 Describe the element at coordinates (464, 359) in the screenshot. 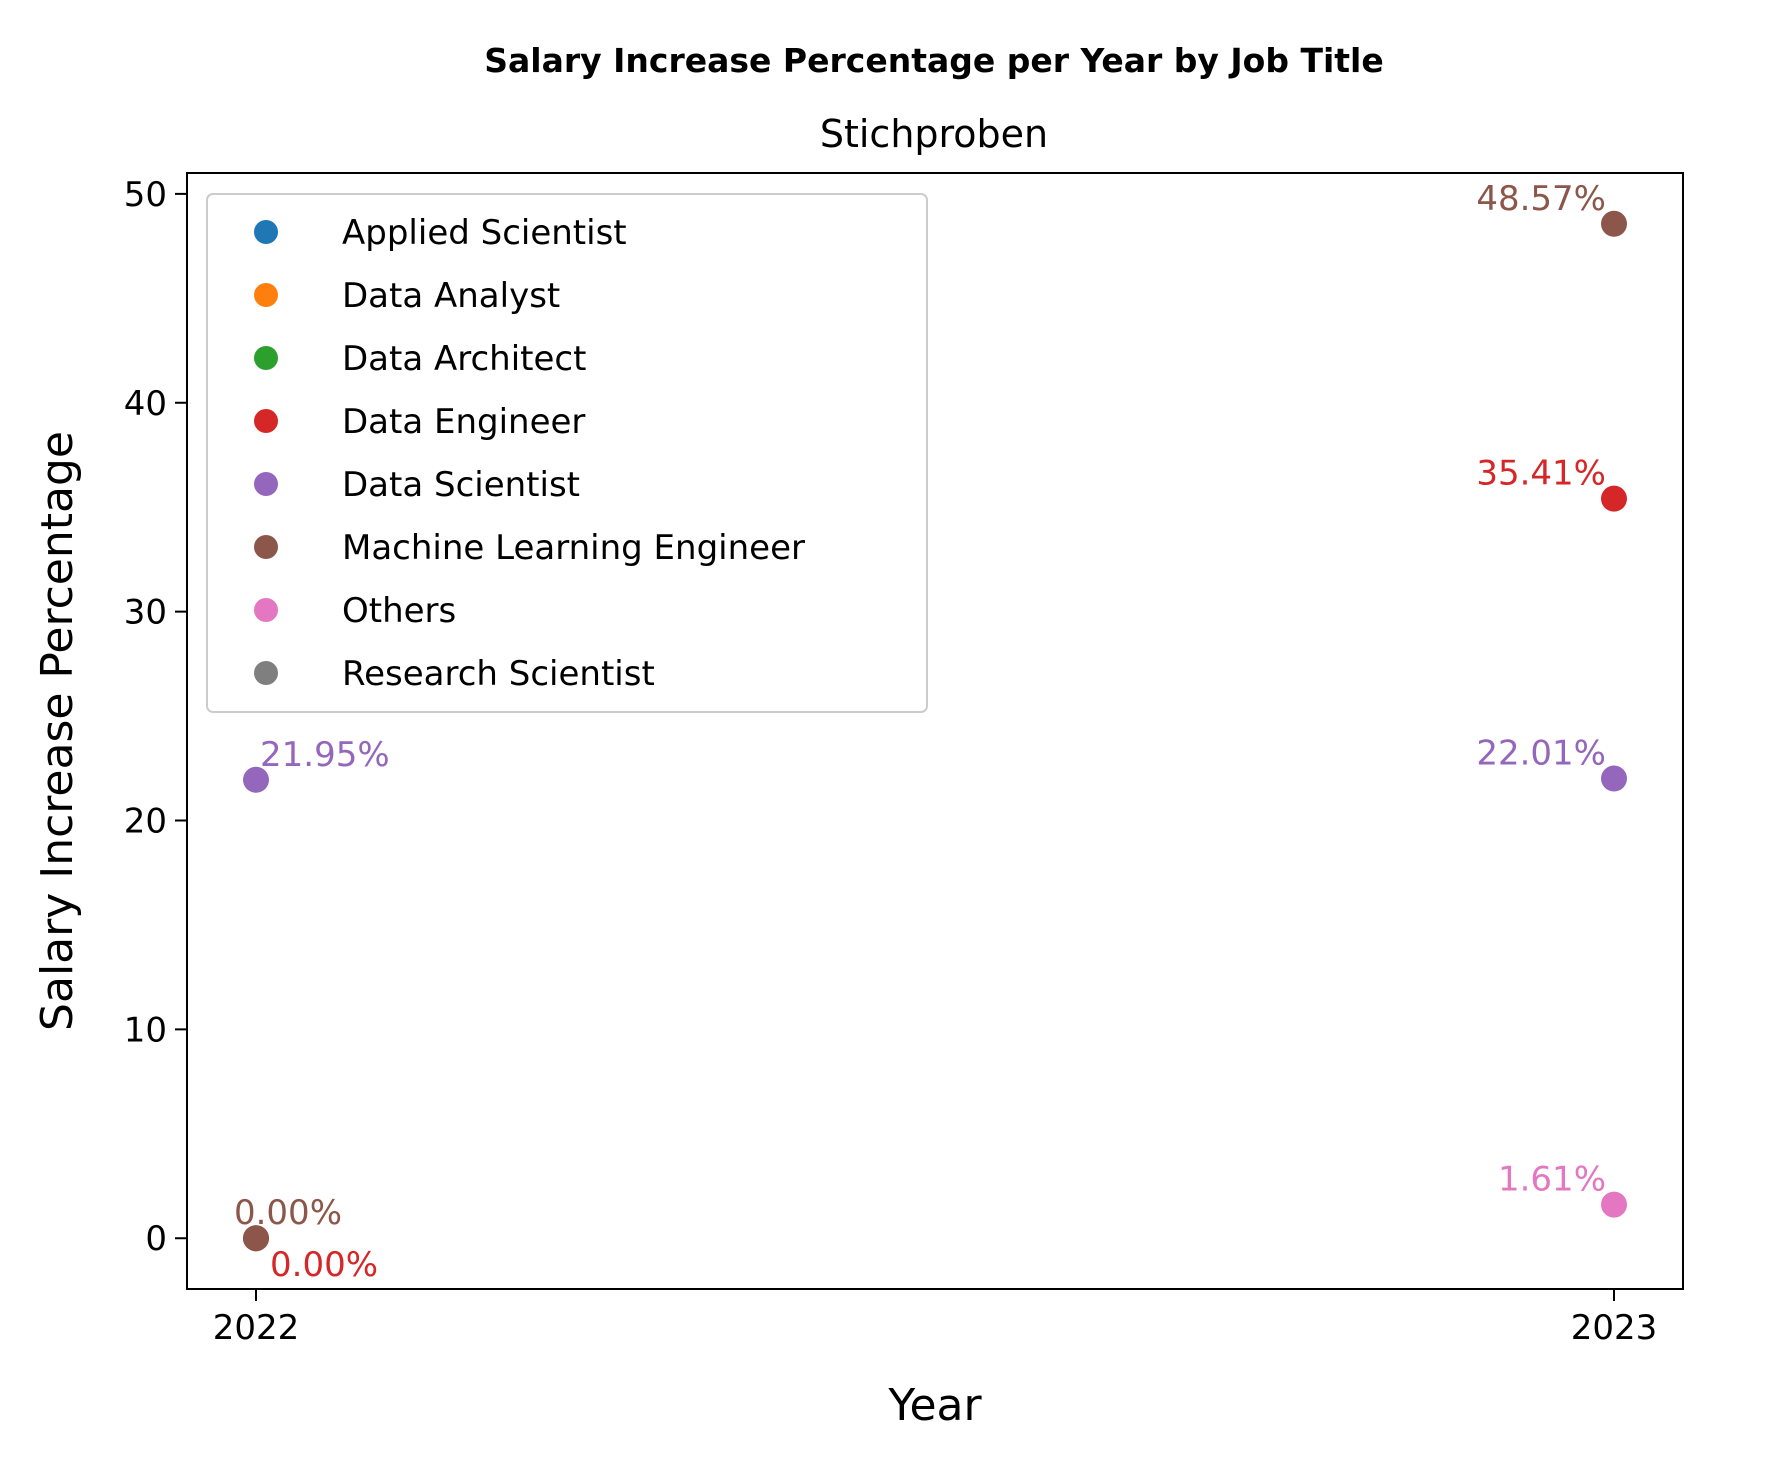

I see `legend-label: Data Architect` at that location.